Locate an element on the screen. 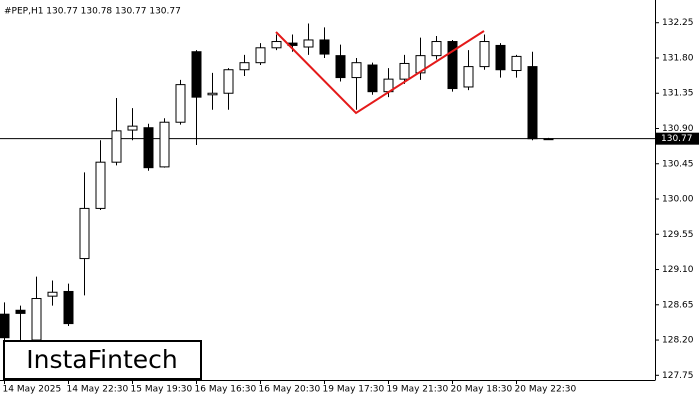 The width and height of the screenshot is (700, 400). x-tick-label: 20 May 22:30 is located at coordinates (546, 390).